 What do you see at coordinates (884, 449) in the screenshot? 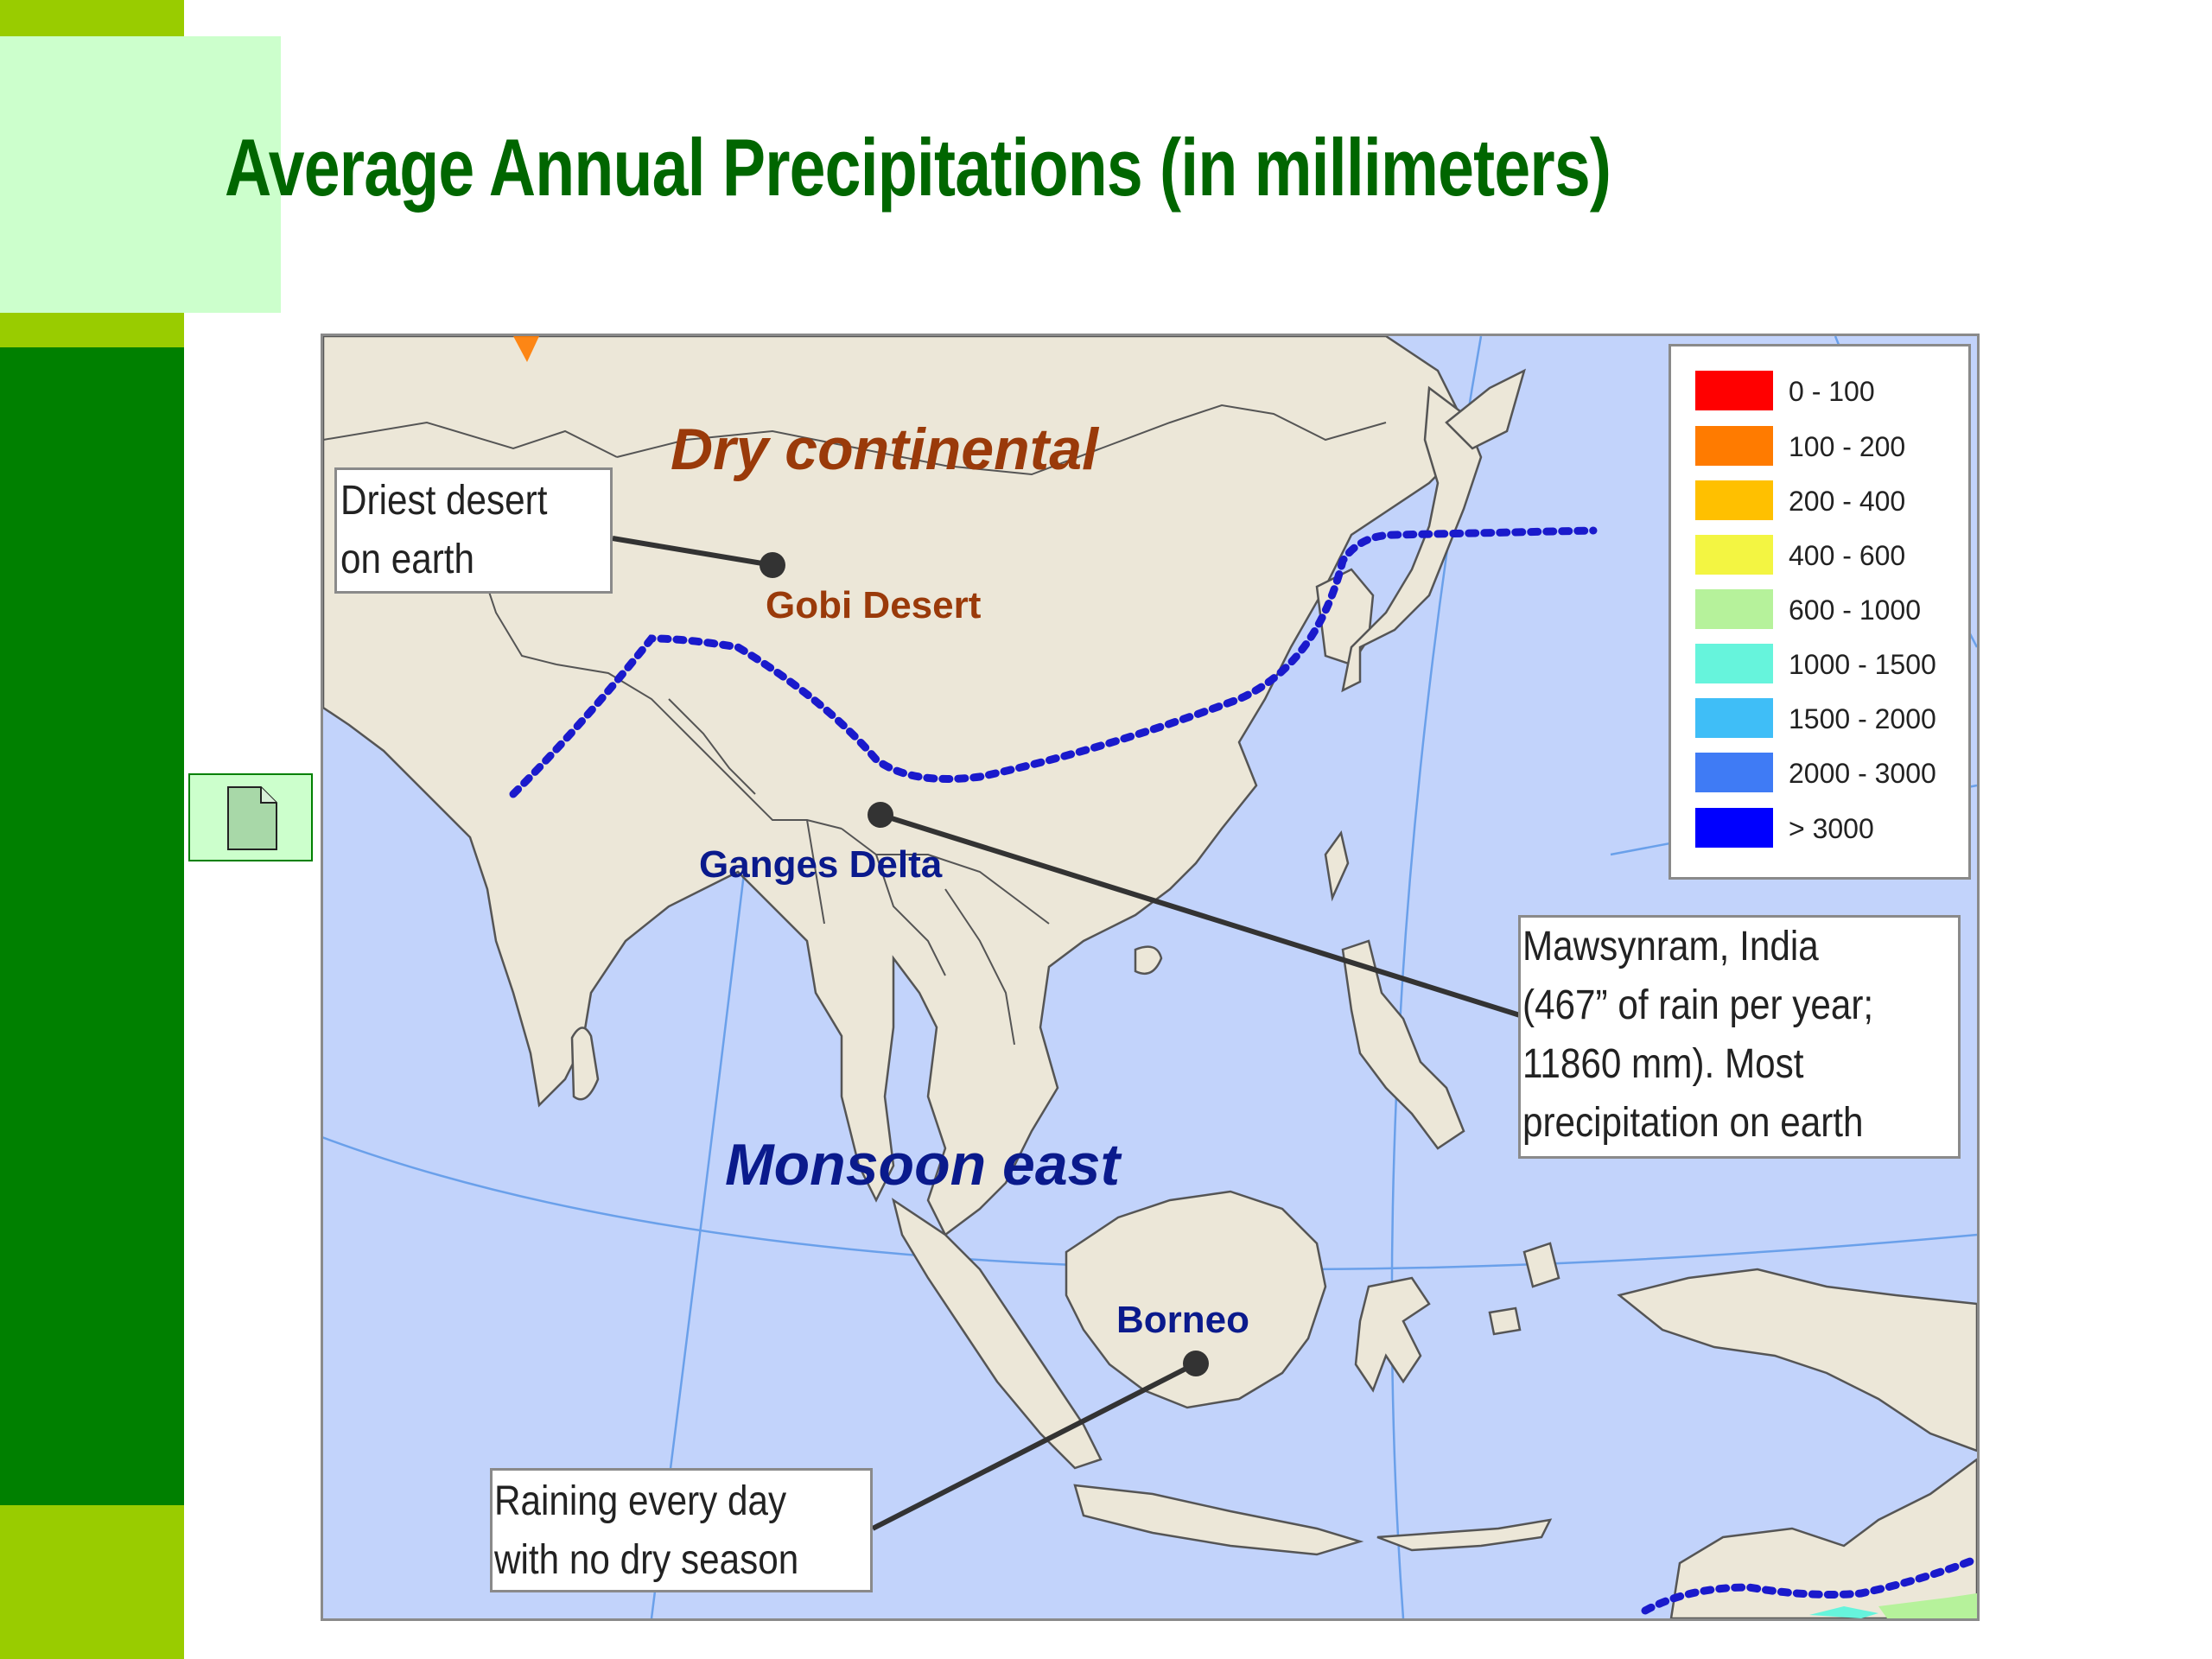
I see `region-label-dry-continental: Dry continental` at bounding box center [884, 449].